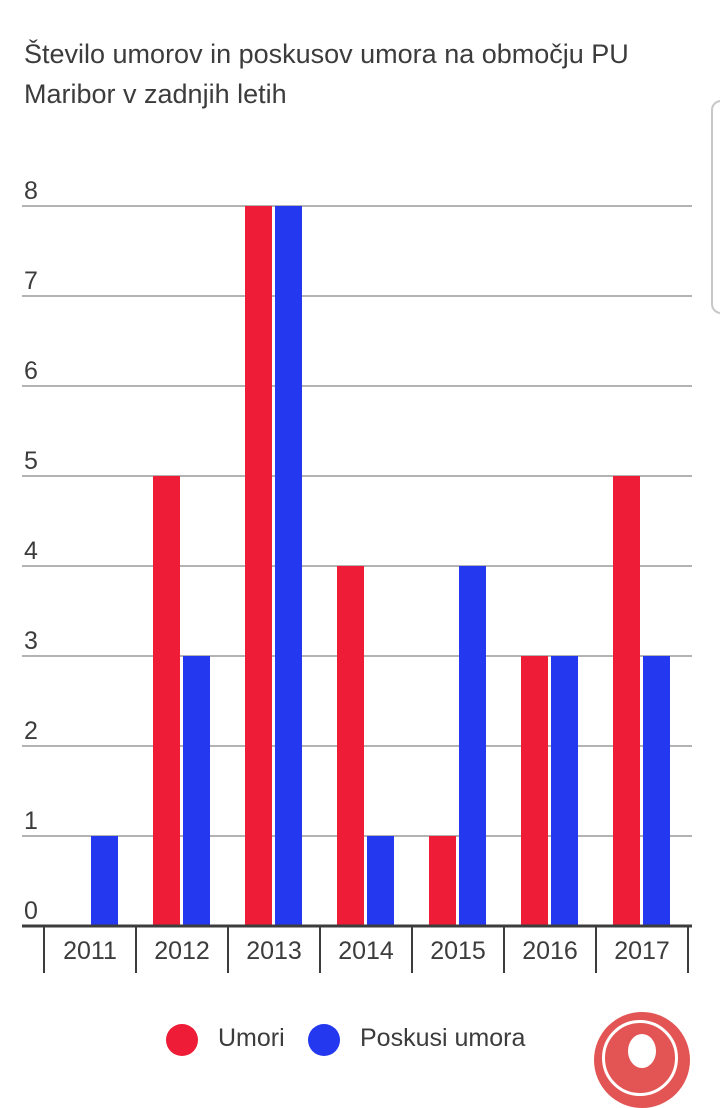 This screenshot has height=1108, width=720. I want to click on bar-poskusi-umora-2015, so click(472, 746).